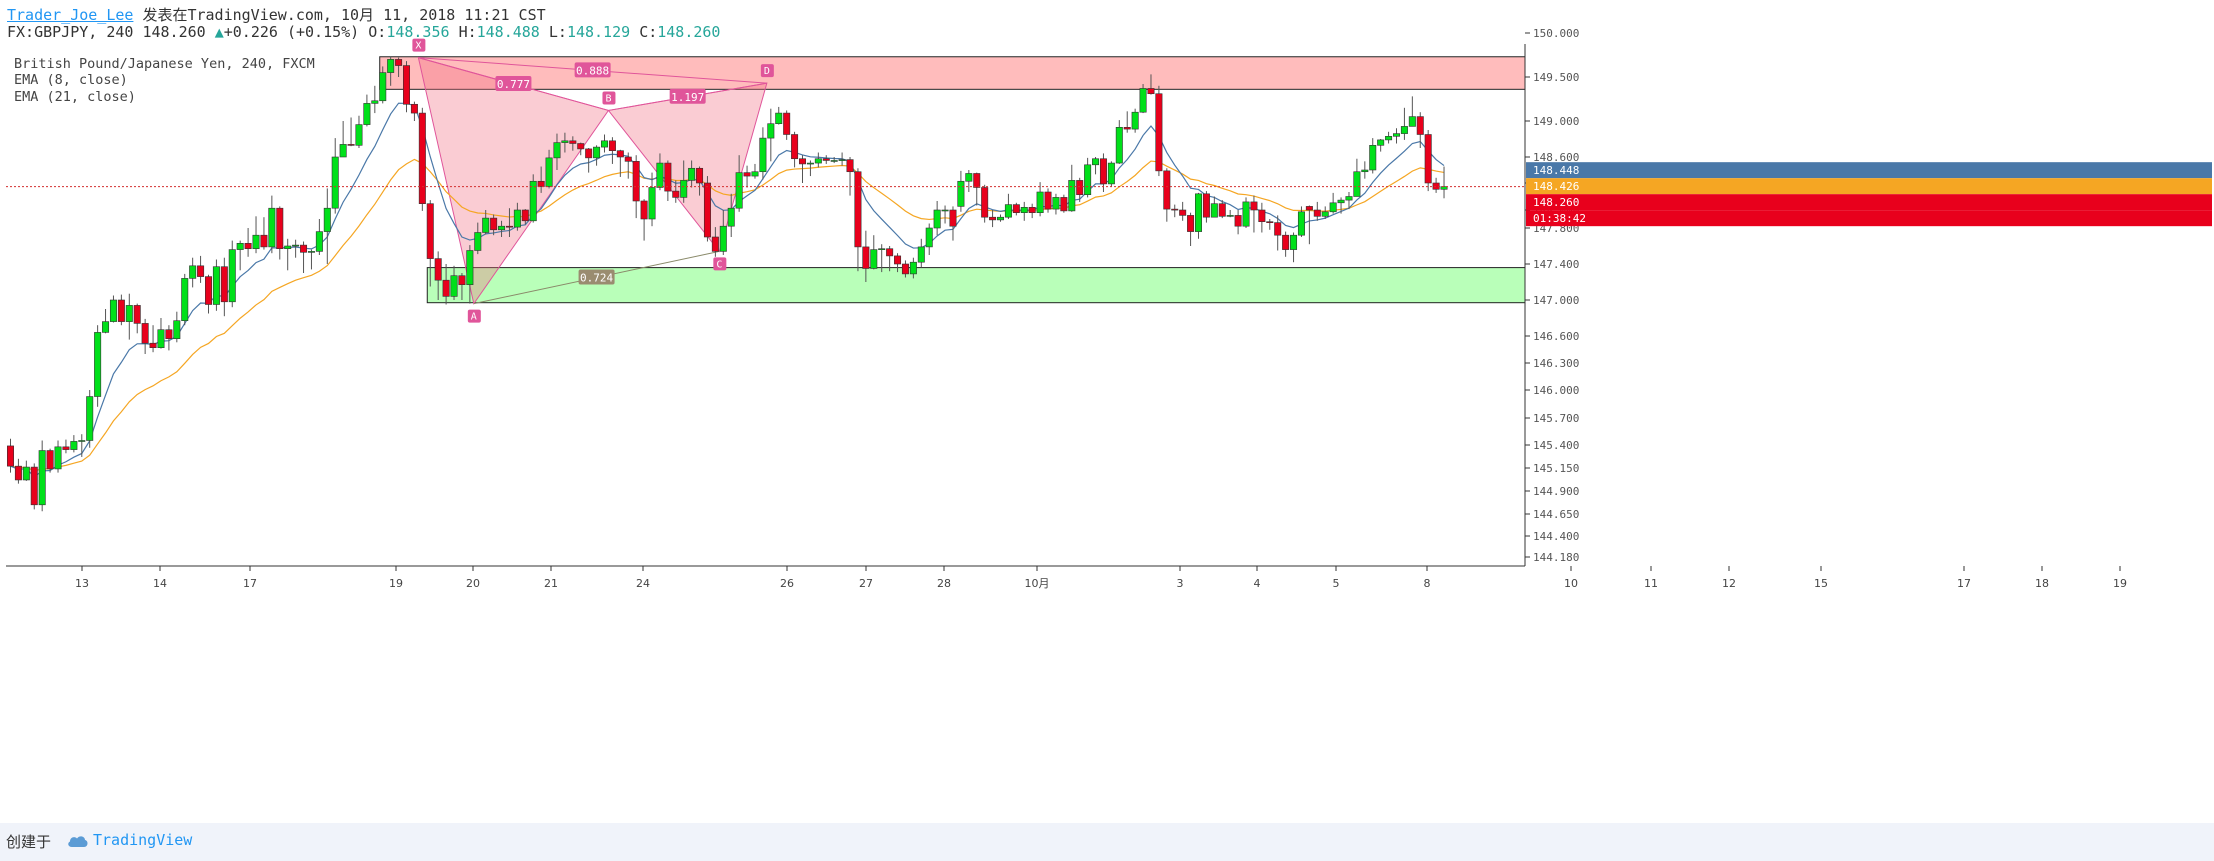 The height and width of the screenshot is (861, 2214). Describe the element at coordinates (70, 15) in the screenshot. I see `author-link: Trader_Joe_Lee` at that location.